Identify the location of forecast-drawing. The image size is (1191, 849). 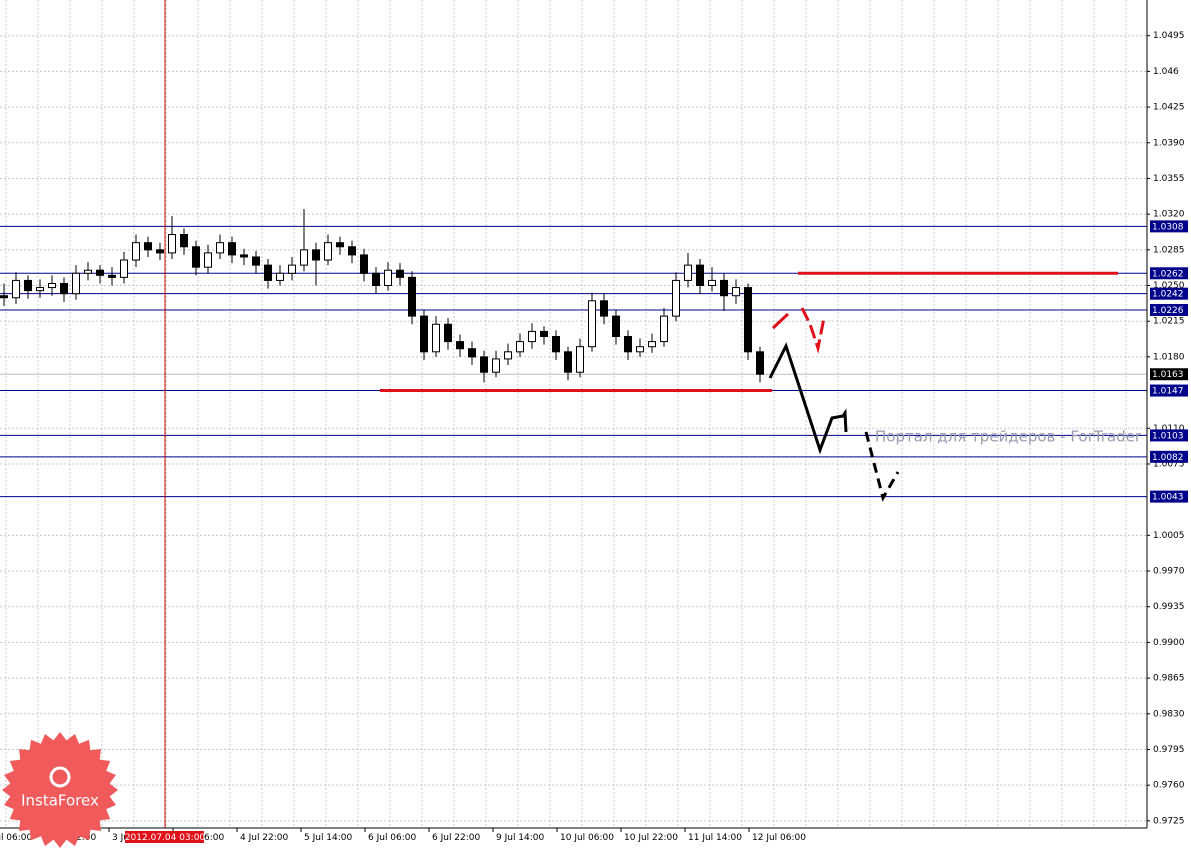
(834, 404).